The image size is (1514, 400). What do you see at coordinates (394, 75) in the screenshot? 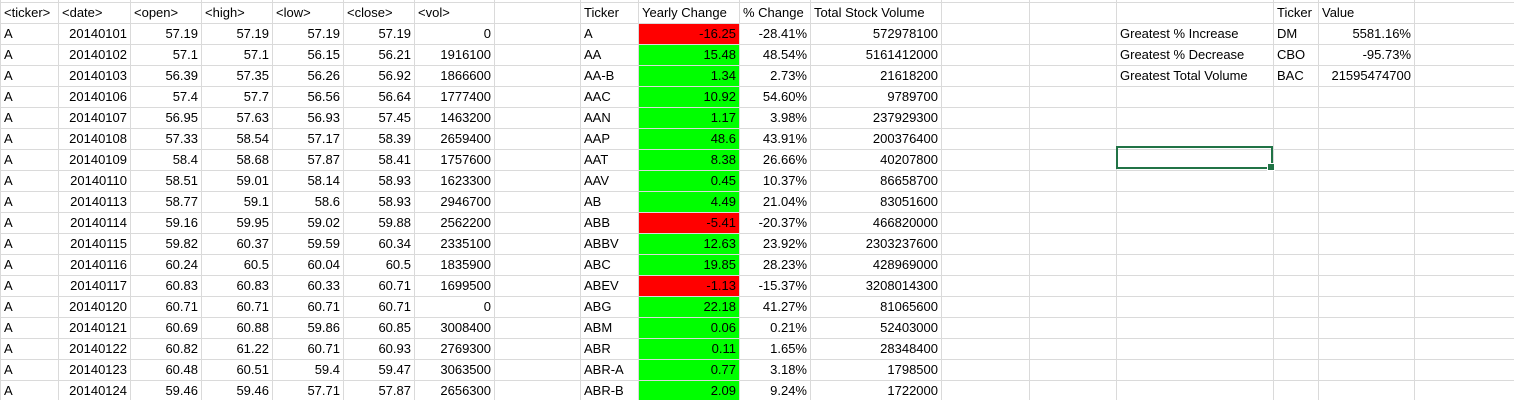
I see `raw-data-cell: 56.92` at bounding box center [394, 75].